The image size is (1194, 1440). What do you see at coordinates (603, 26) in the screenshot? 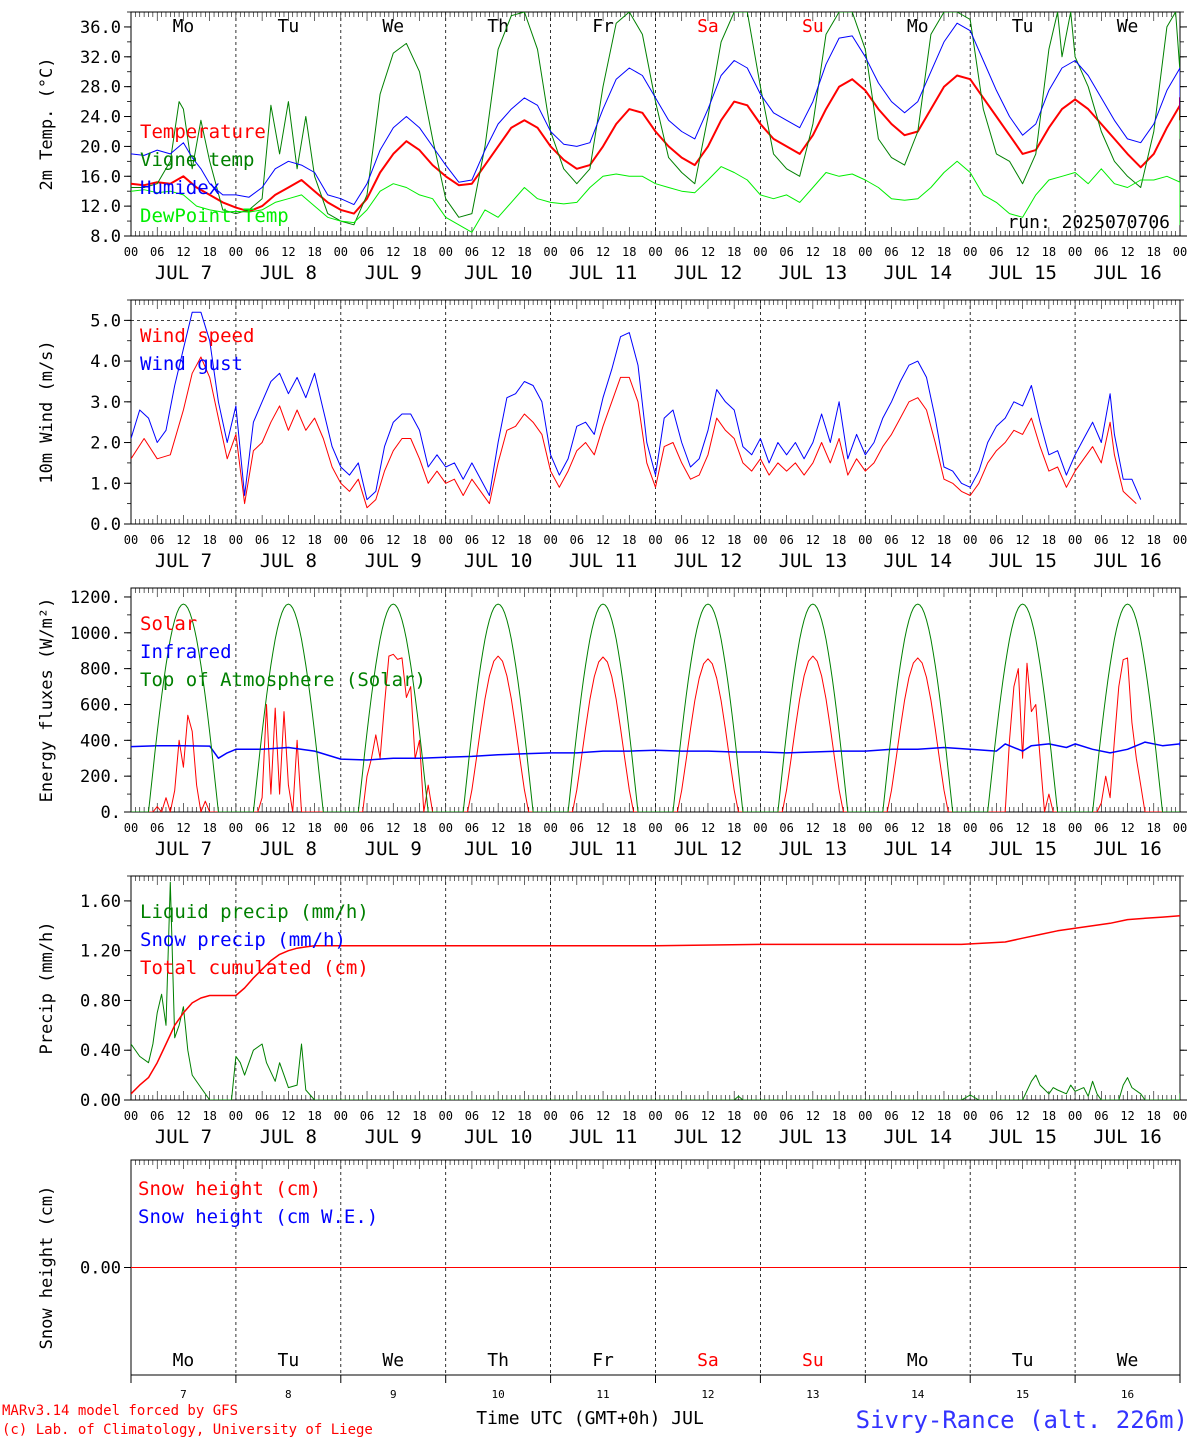
I see `weekday-label: Fr` at bounding box center [603, 26].